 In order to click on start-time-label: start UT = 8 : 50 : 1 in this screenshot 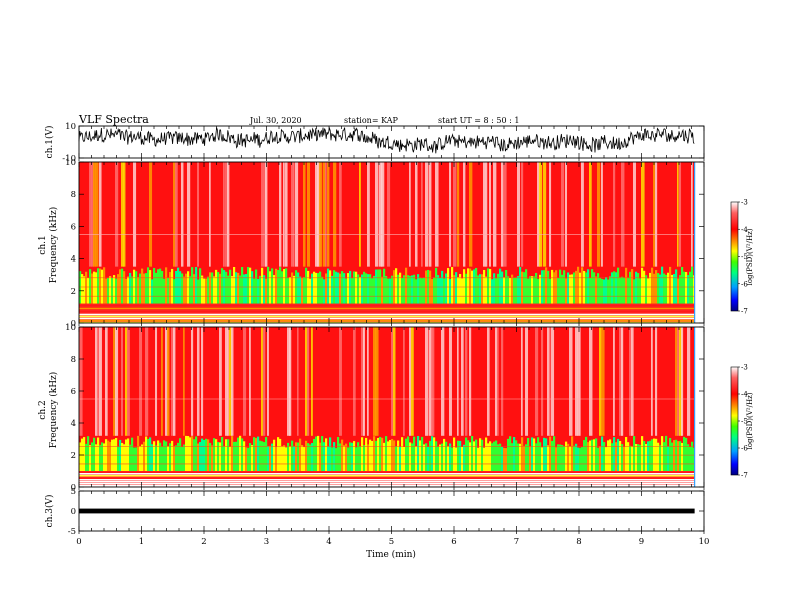, I will do `click(478, 120)`.